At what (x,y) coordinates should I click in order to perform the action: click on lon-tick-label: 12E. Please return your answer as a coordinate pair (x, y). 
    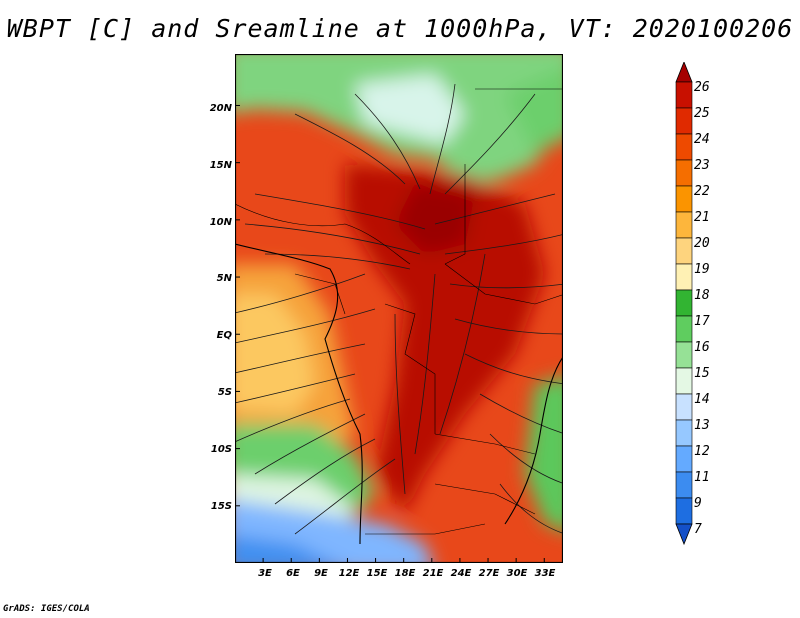
    Looking at the image, I should click on (349, 573).